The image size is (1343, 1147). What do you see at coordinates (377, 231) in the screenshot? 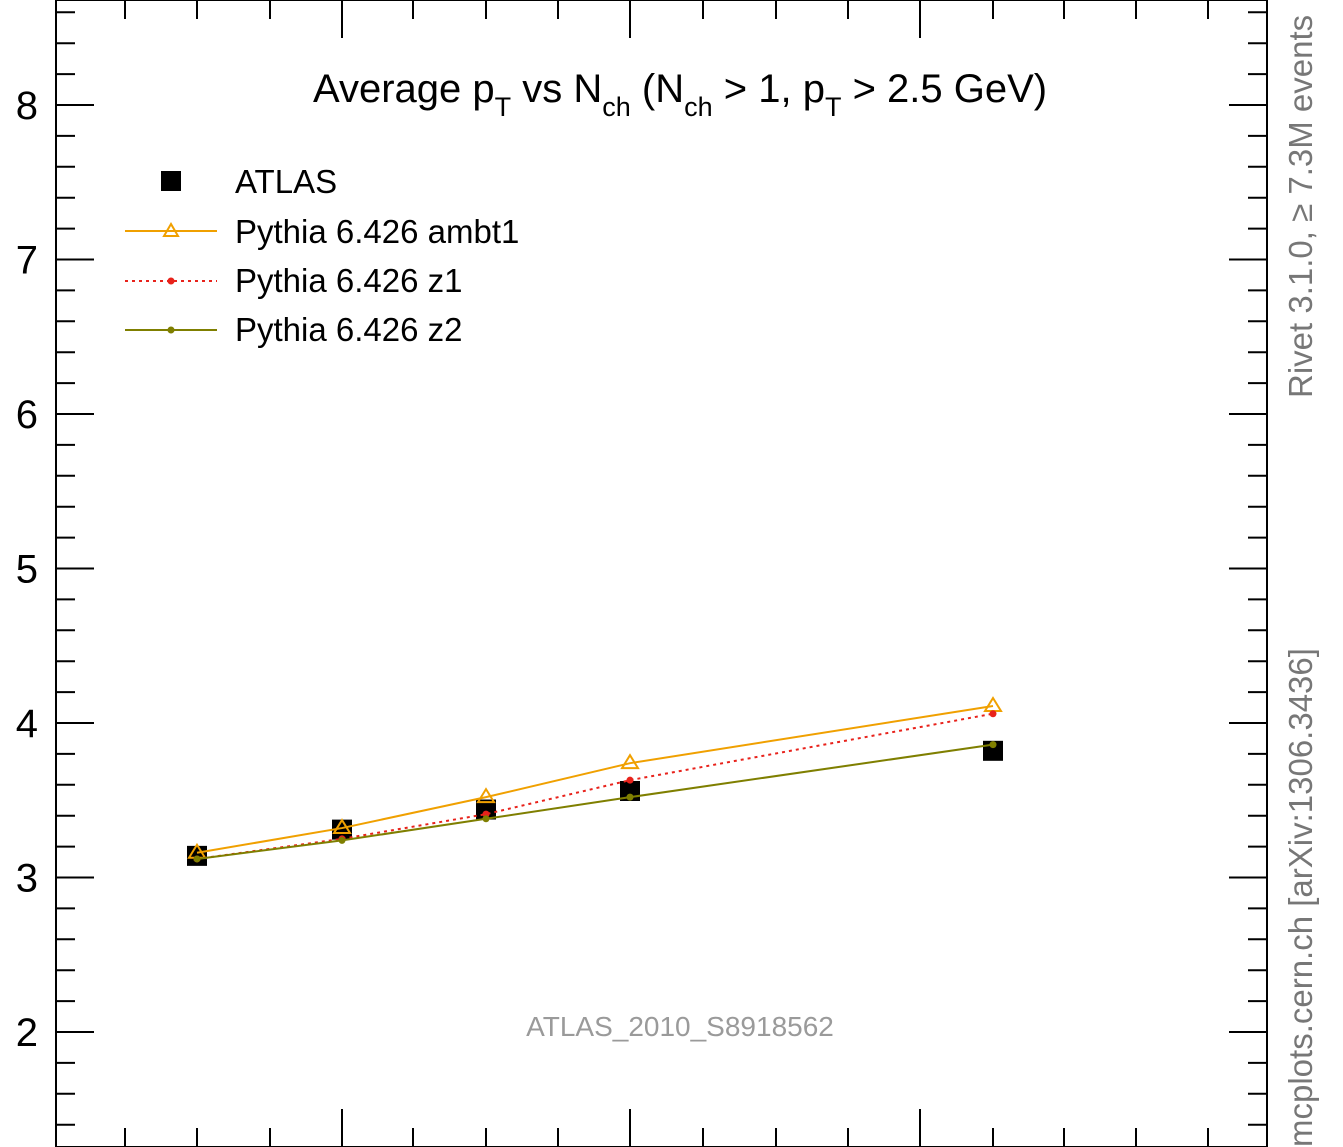
I see `legend-label-ambt1: Pythia 6.426 ambt1` at bounding box center [377, 231].